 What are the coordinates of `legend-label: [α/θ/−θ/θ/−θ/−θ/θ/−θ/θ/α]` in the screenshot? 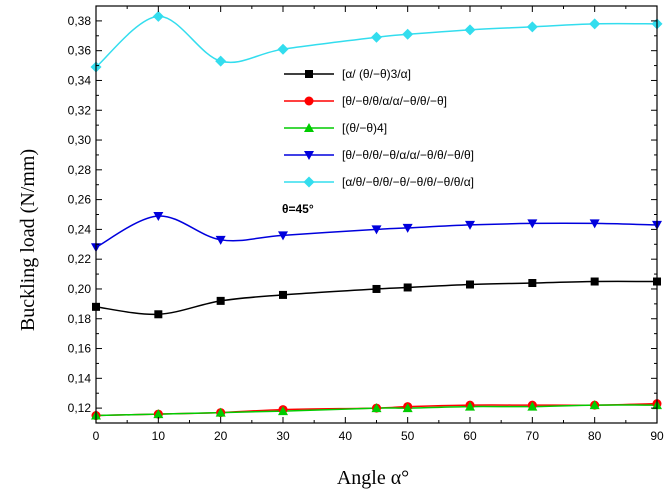 It's located at (408, 182).